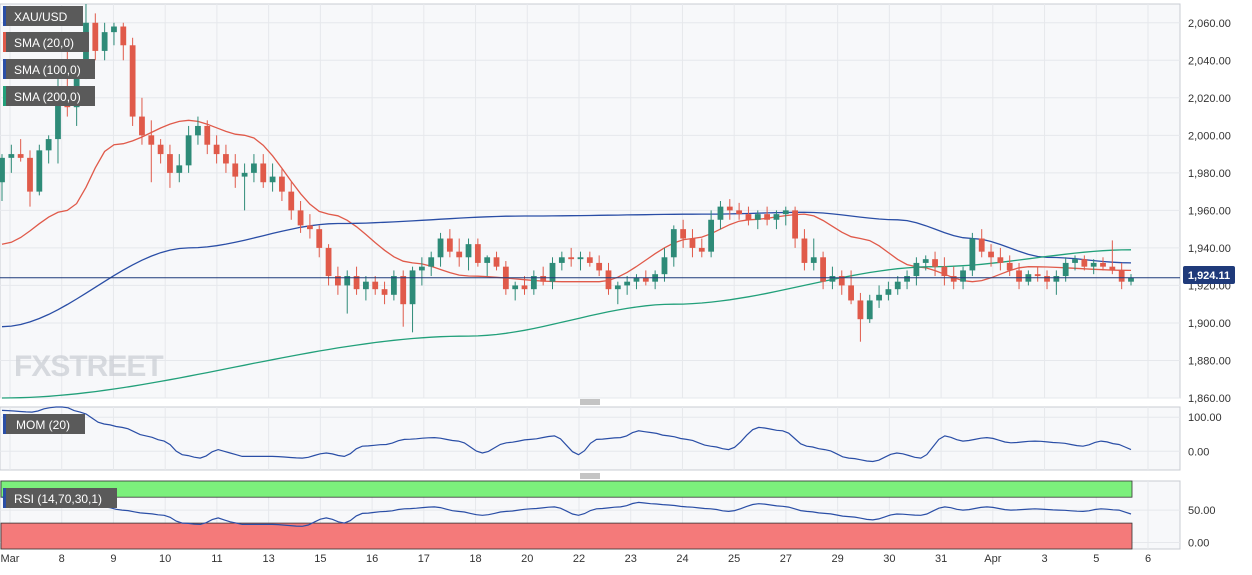 This screenshot has height=575, width=1252. What do you see at coordinates (1209, 174) in the screenshot?
I see `price-tick-label: 1,980.00` at bounding box center [1209, 174].